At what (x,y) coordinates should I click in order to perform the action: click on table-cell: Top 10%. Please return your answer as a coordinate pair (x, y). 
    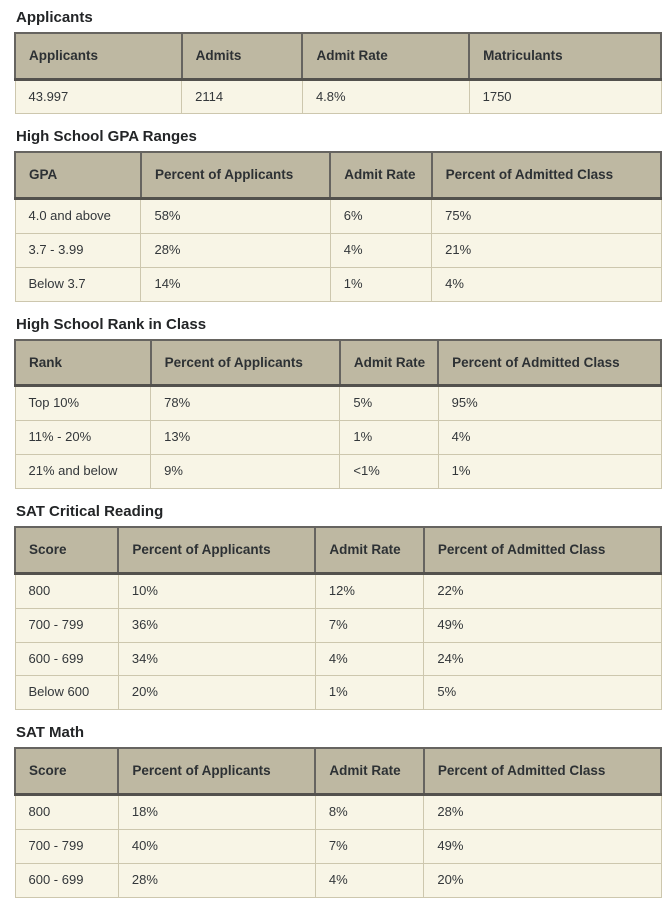
    Looking at the image, I should click on (83, 403).